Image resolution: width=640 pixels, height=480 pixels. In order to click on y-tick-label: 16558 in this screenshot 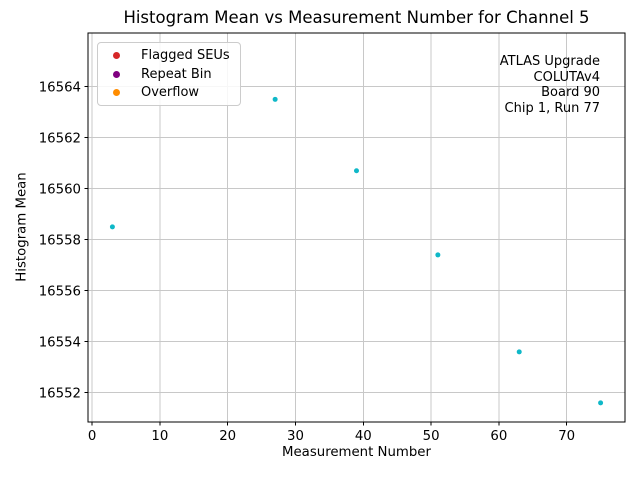, I will do `click(60, 240)`.